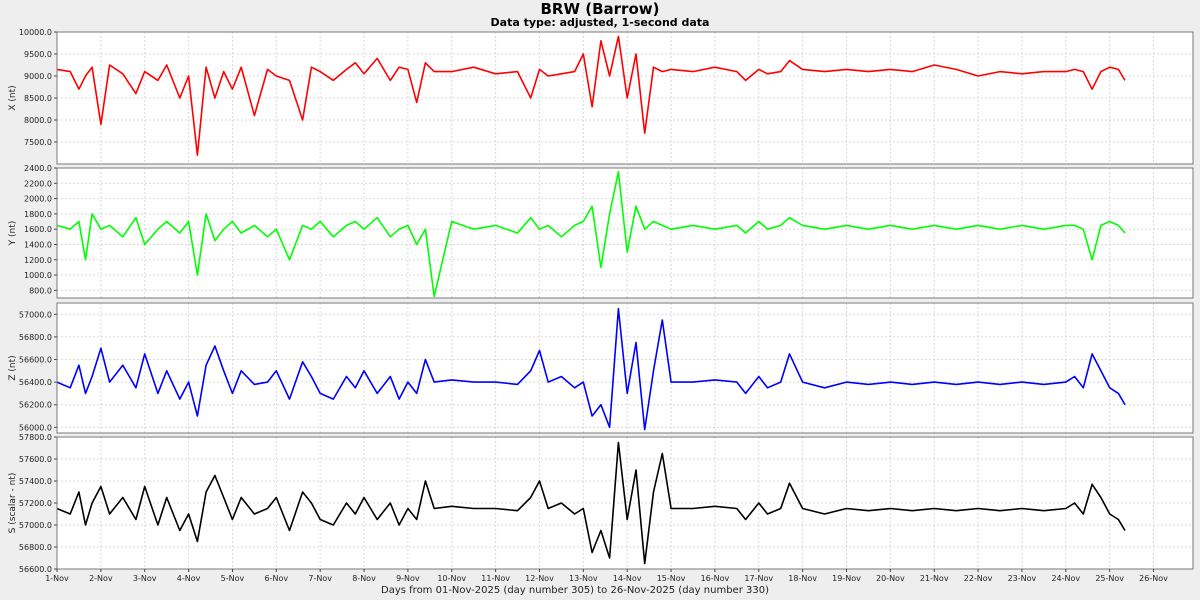  Describe the element at coordinates (38, 98) in the screenshot. I see `y-tick-label: 8500.0` at that location.